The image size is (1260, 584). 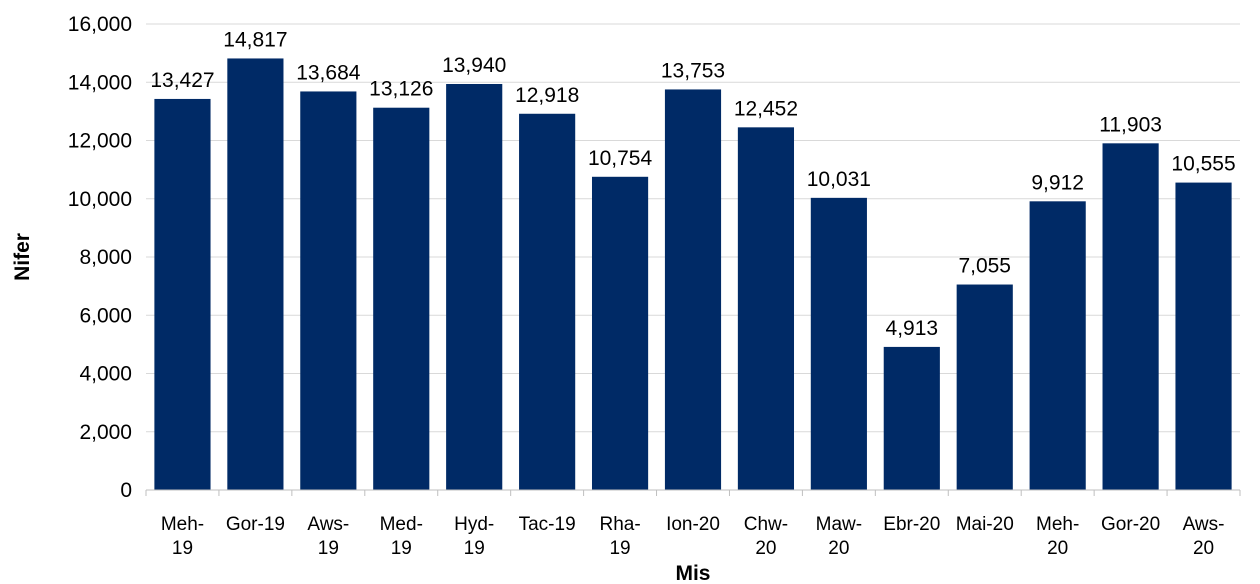 I want to click on data-label: 14,817, so click(x=255, y=39).